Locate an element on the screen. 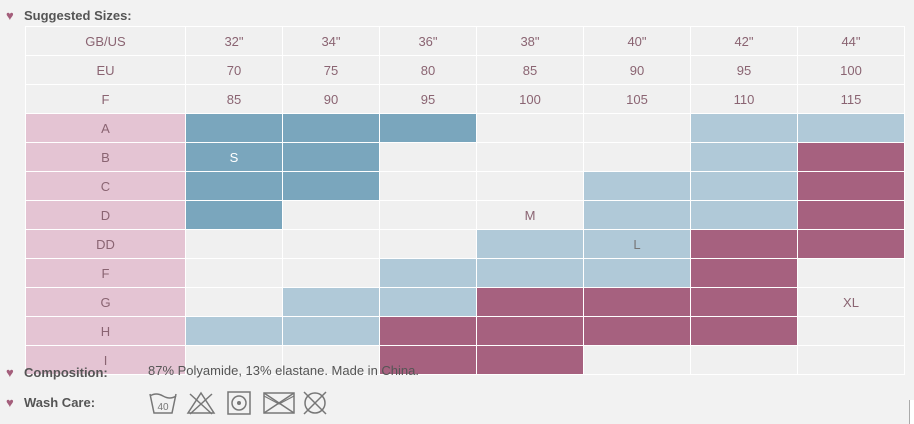 The height and width of the screenshot is (424, 914). cup-row: A is located at coordinates (465, 128).